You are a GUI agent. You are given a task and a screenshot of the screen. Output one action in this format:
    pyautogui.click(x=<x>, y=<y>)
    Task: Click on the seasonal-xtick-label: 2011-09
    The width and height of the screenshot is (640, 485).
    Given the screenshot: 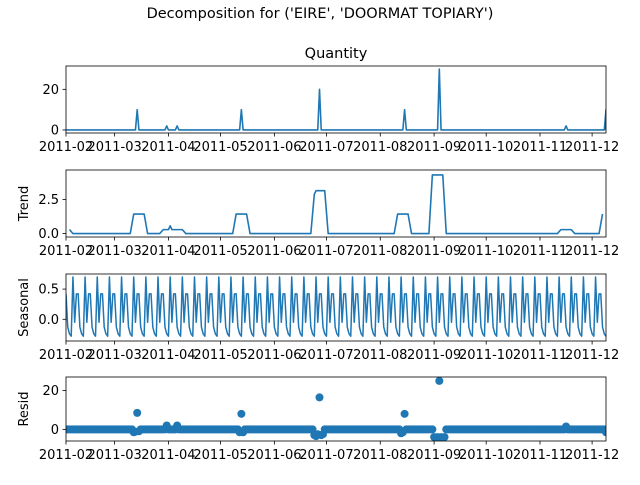 What is the action you would take?
    pyautogui.click(x=434, y=355)
    